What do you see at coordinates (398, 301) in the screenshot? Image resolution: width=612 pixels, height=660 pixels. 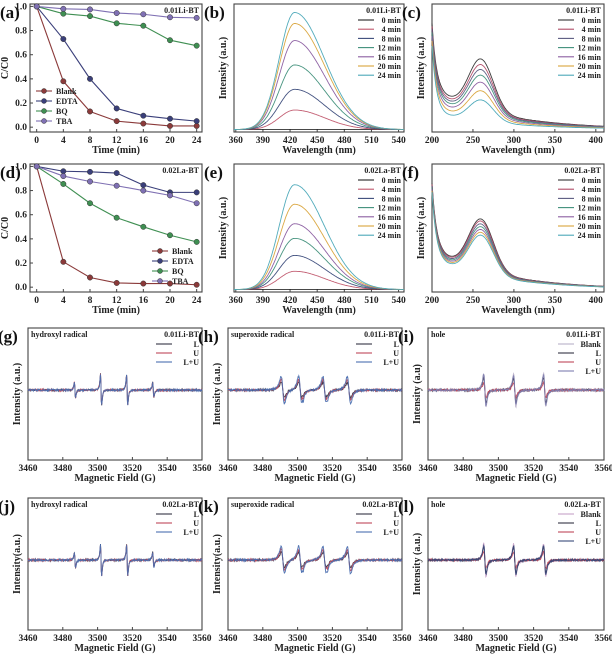 I see `x-tick-label: 540` at bounding box center [398, 301].